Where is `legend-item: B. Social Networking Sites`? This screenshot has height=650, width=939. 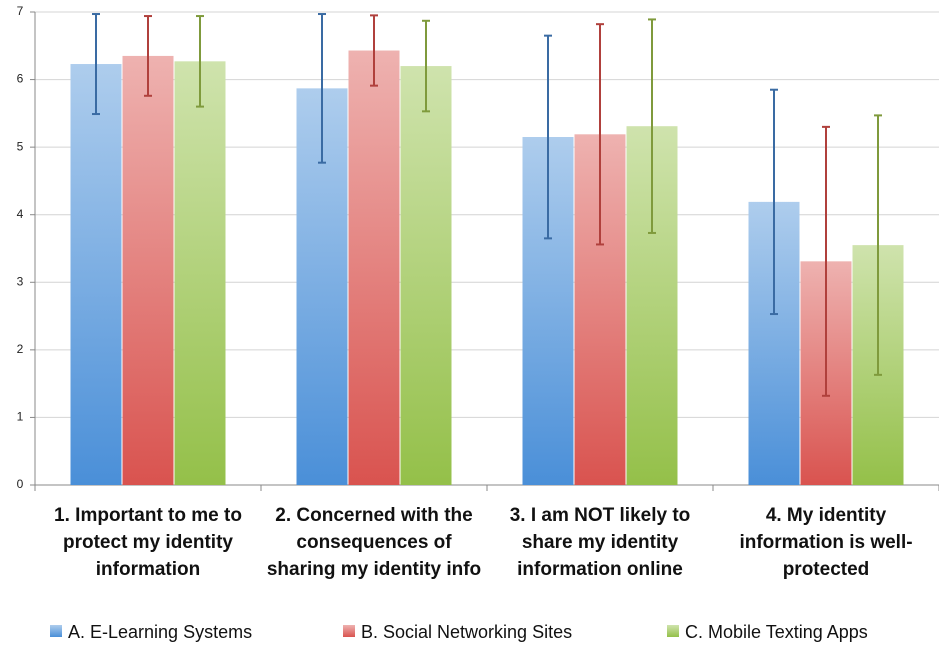
legend-item: B. Social Networking Sites is located at coordinates (457, 632).